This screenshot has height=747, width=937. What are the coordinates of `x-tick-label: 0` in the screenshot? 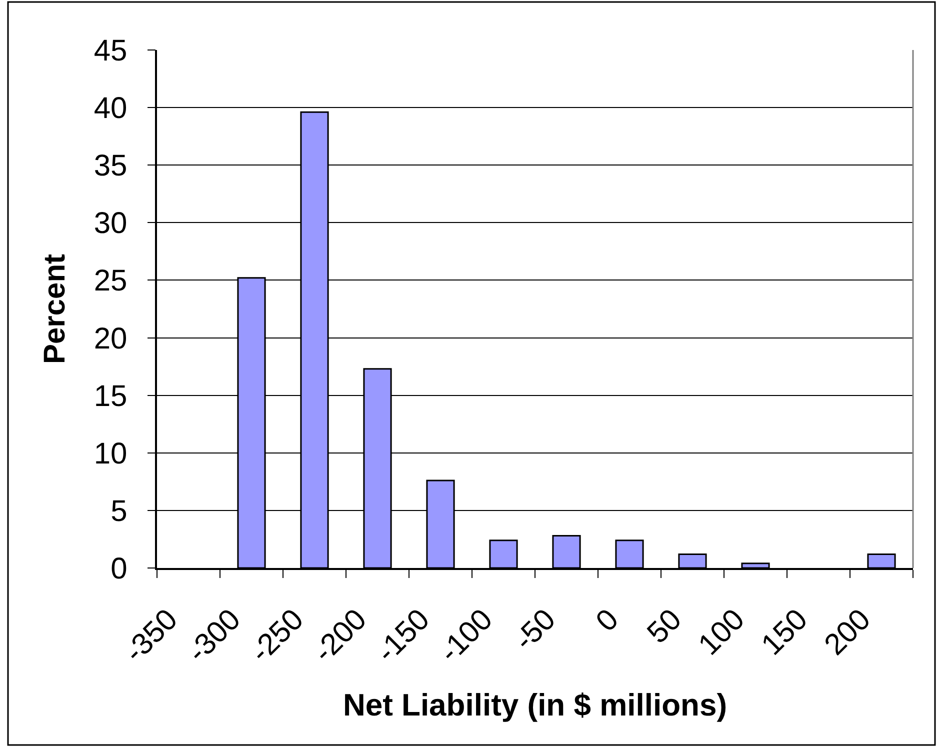 It's located at (608, 620).